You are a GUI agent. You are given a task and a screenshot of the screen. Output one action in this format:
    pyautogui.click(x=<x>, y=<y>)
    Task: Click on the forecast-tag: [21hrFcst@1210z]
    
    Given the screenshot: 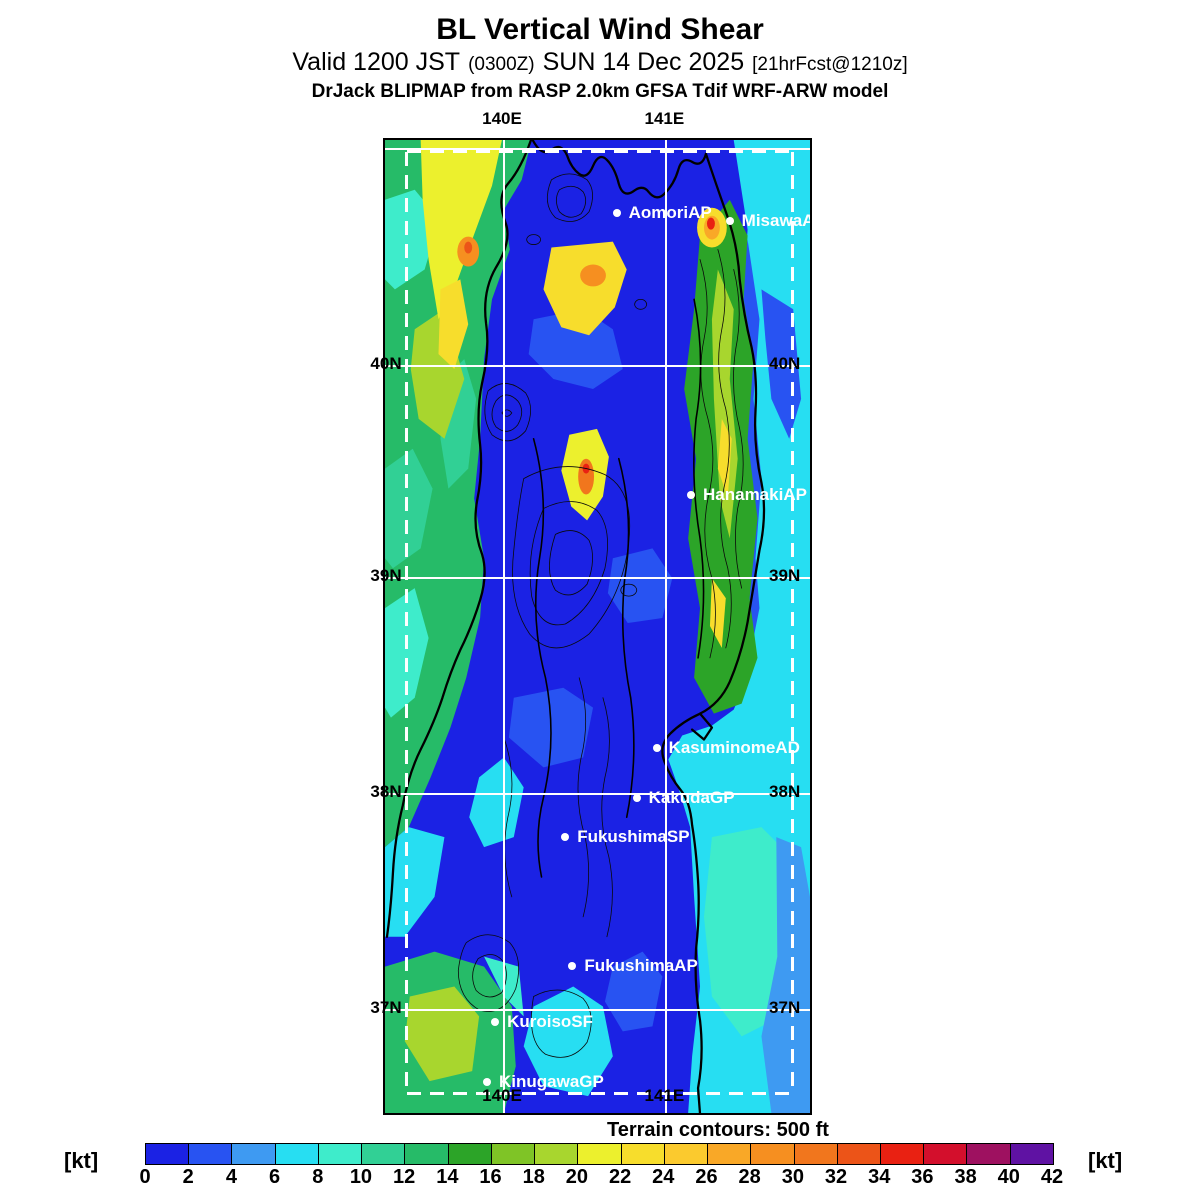 What is the action you would take?
    pyautogui.click(x=830, y=64)
    